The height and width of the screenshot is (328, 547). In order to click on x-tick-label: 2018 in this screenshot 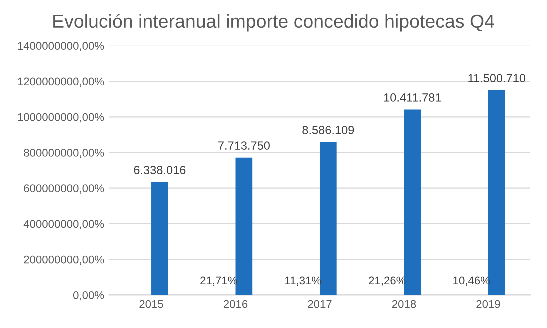, I will do `click(404, 304)`.